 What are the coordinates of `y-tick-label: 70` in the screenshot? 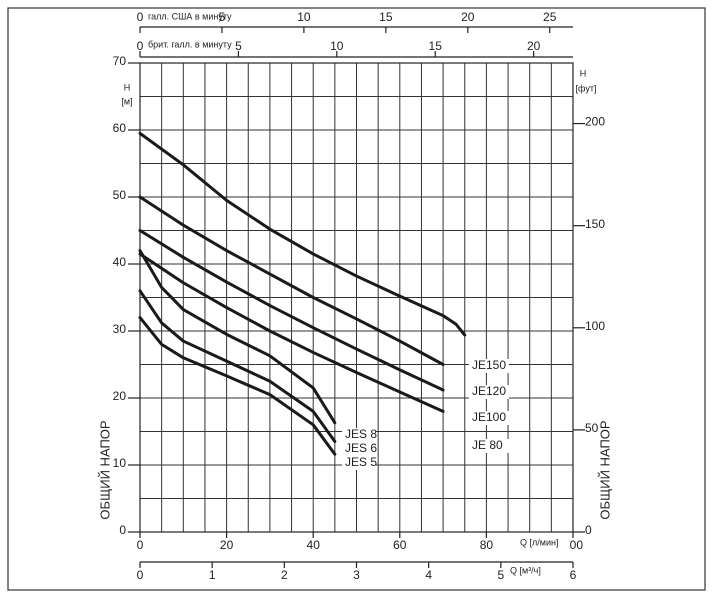 It's located at (120, 61).